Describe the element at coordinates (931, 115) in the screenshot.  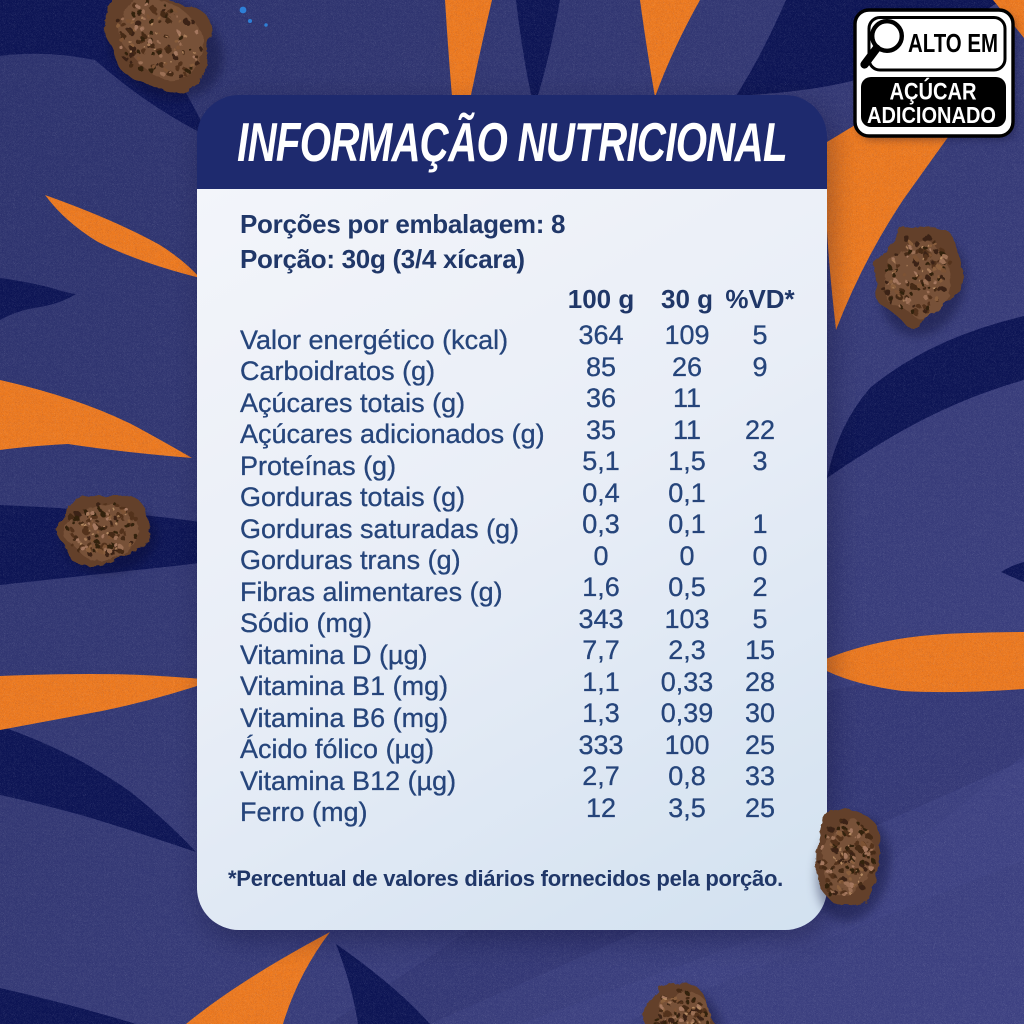
I see `svg-text: ADICIONADO` at that location.